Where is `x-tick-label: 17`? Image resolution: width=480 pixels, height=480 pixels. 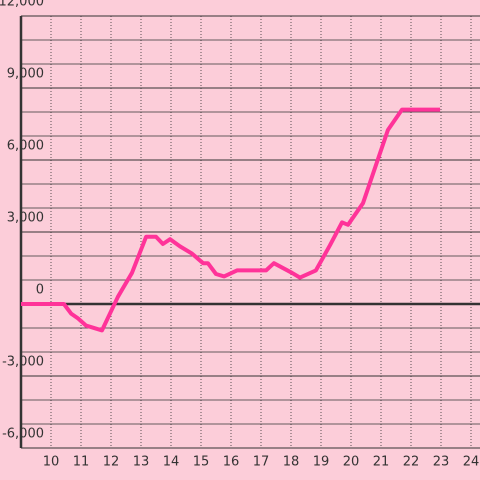
x-tick-label: 17 is located at coordinates (261, 462).